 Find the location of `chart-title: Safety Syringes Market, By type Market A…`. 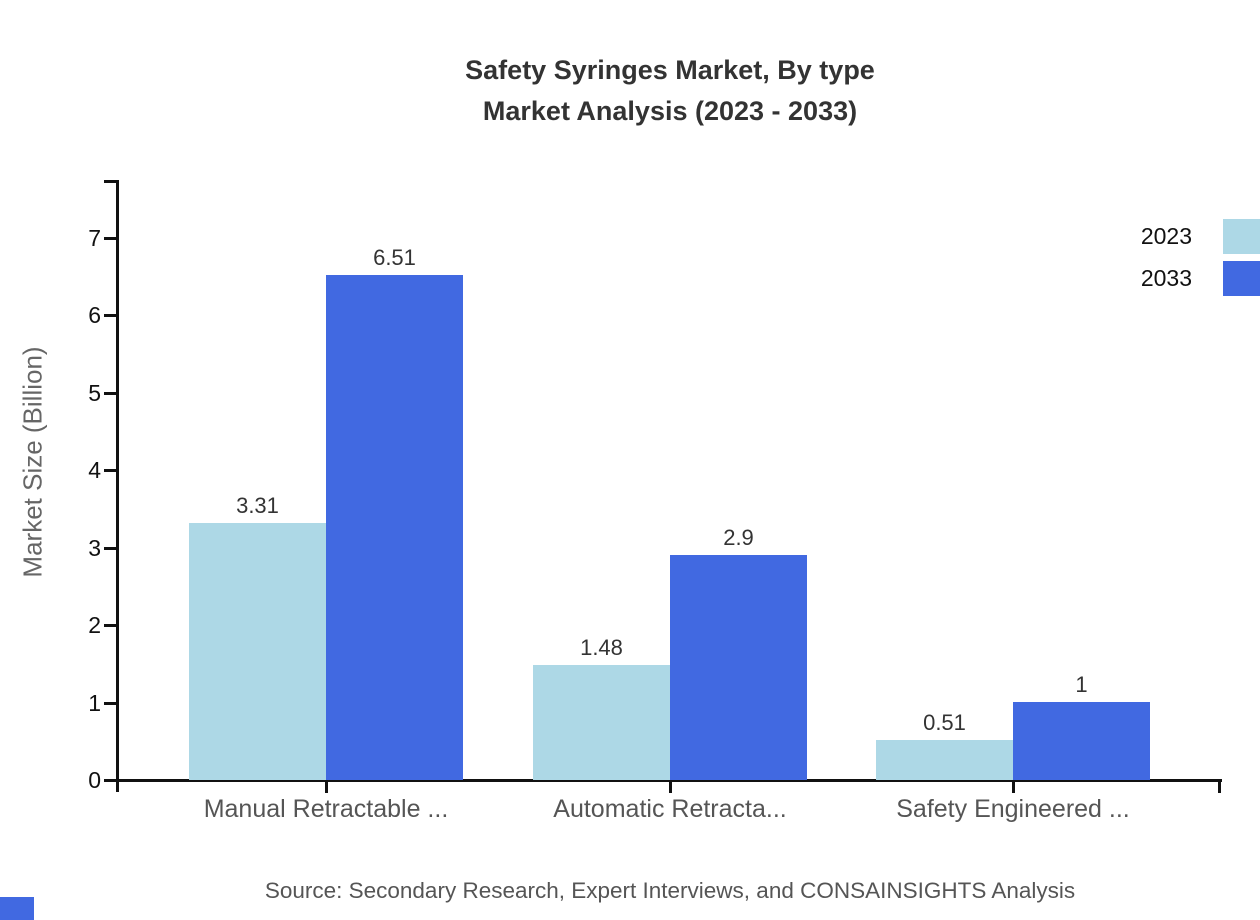

chart-title: Safety Syringes Market, By type Market A… is located at coordinates (670, 91).